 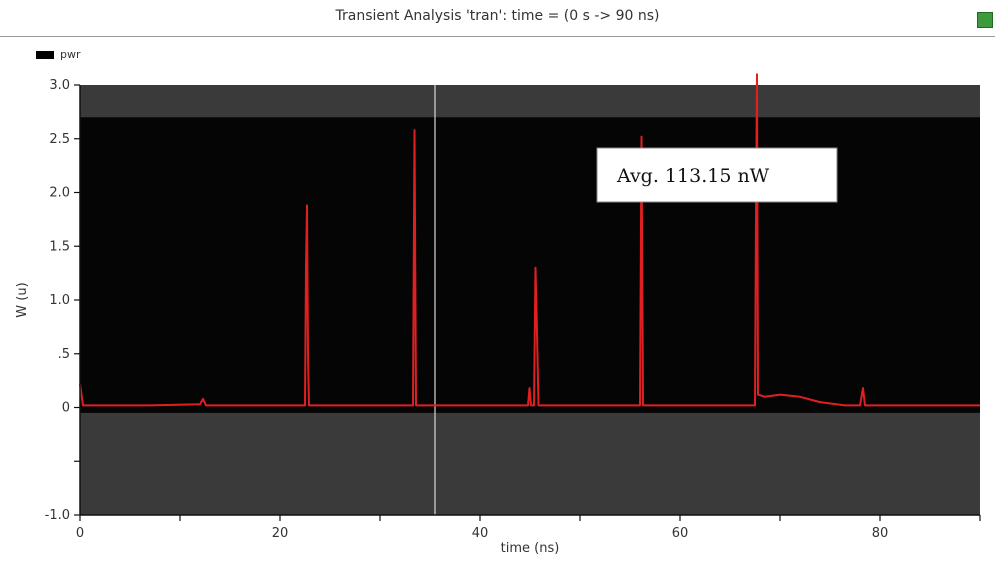 What do you see at coordinates (693, 176) in the screenshot?
I see `annotation-text: Avg. 113.15 nW` at bounding box center [693, 176].